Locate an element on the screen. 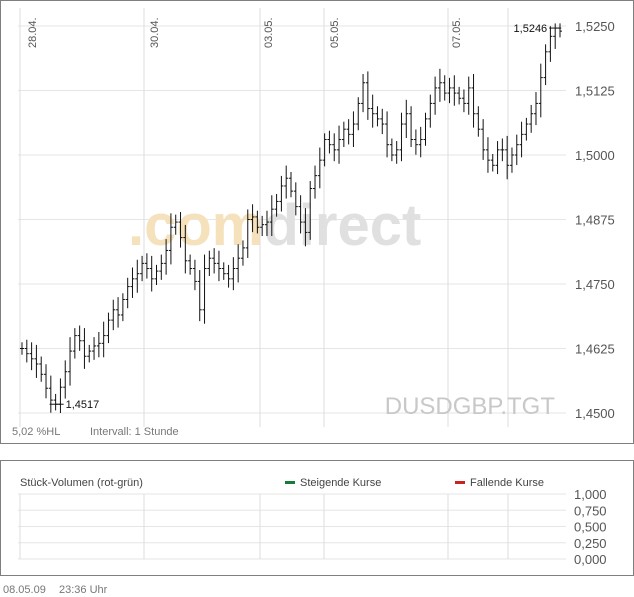 This screenshot has width=634, height=597. volume-tick-label: 0,750 is located at coordinates (590, 510).